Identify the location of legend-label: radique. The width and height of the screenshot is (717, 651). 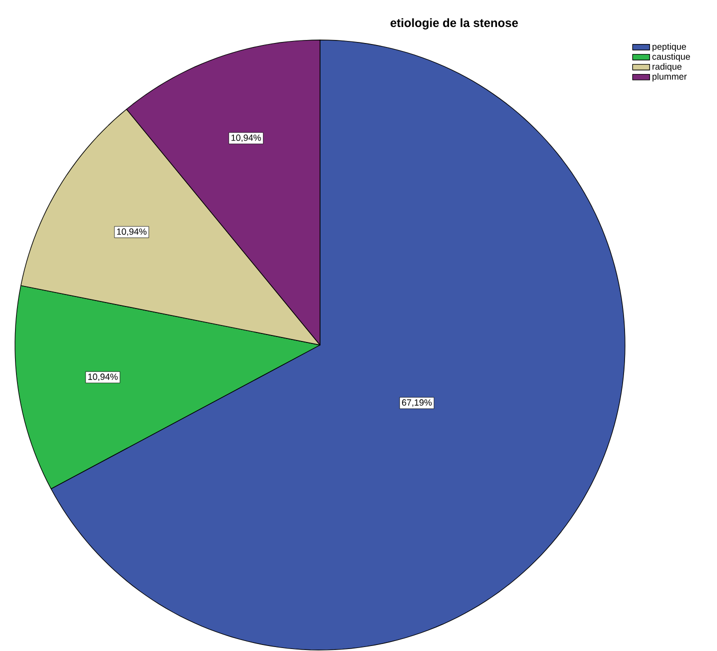
(667, 67).